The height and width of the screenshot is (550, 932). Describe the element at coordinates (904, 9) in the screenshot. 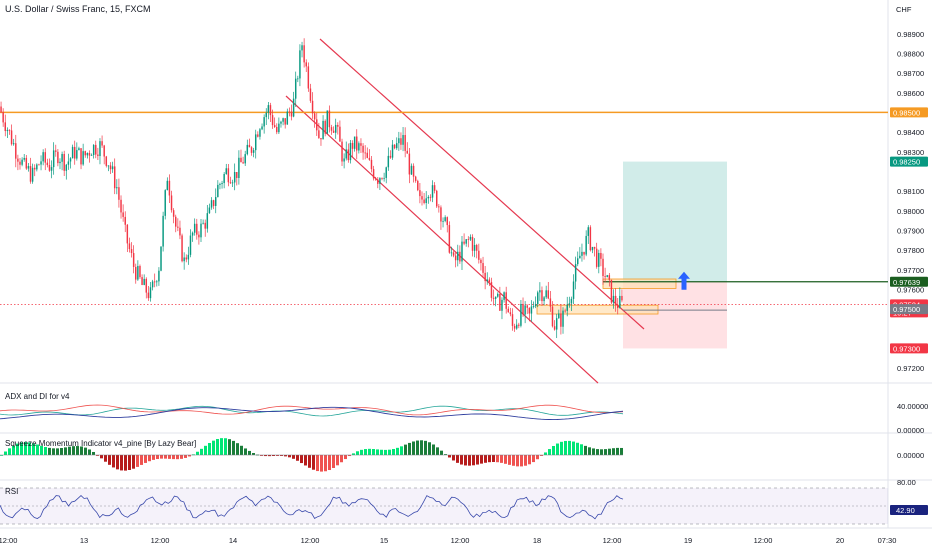

I see `currency-label: CHF` at that location.